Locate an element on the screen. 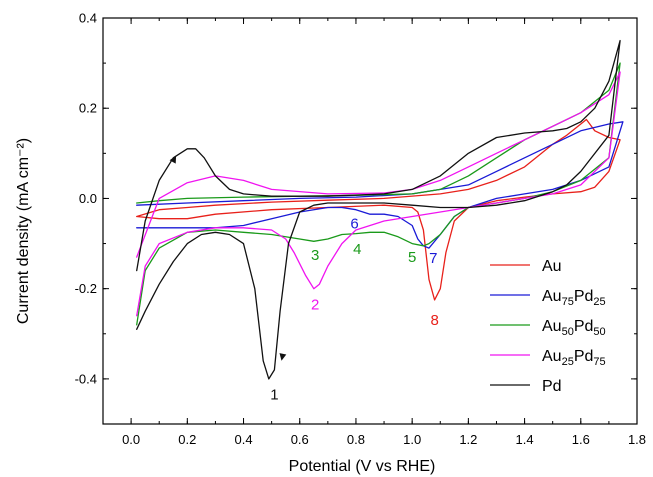 This screenshot has width=653, height=477. legend-label: Au75Pd25 is located at coordinates (574, 298).